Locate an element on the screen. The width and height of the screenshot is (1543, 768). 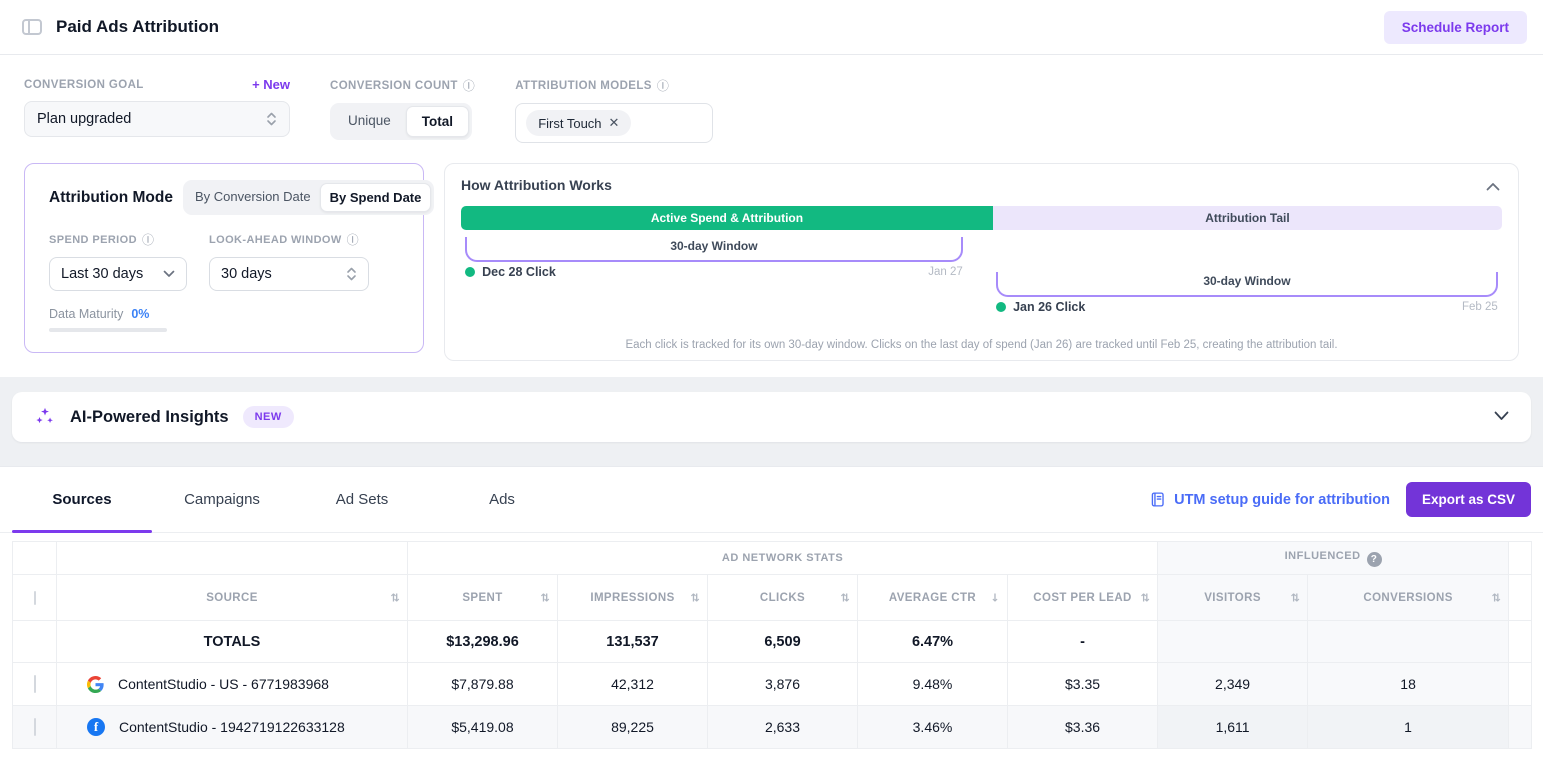
remove-model-icon: ✕ is located at coordinates (614, 122).